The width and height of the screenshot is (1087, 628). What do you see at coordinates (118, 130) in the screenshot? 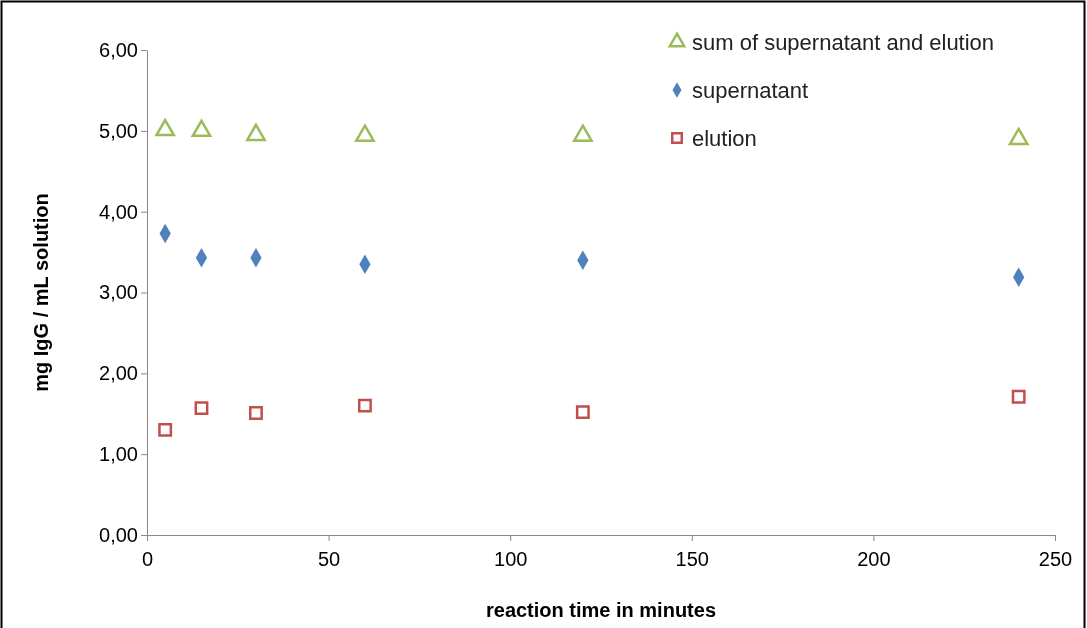
I see `y-tick-label: 5,00` at bounding box center [118, 130].